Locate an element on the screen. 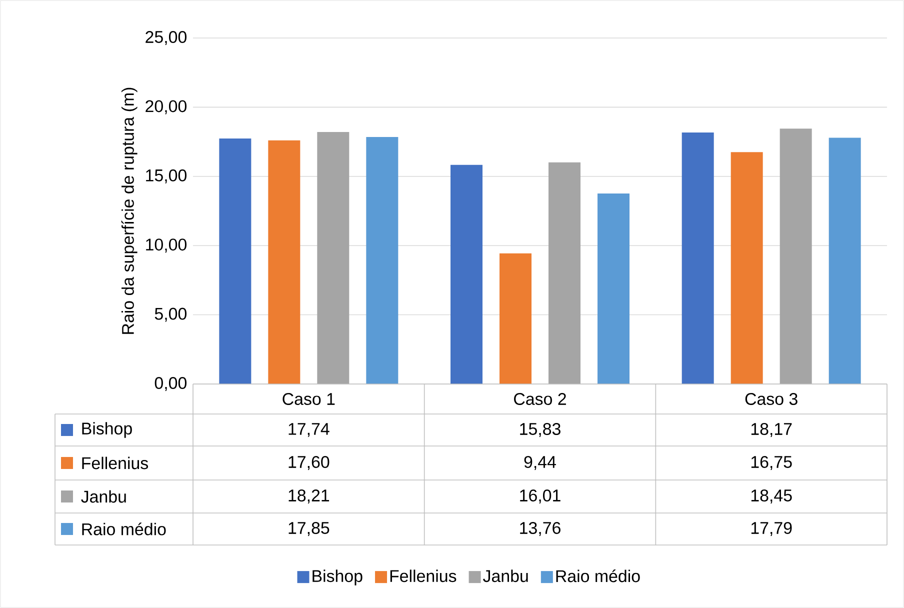  x-tick-label: Caso 3 is located at coordinates (771, 398).